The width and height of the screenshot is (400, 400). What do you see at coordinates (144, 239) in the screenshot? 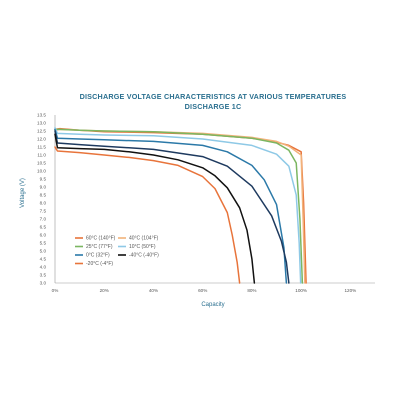
I see `legend-label: 40°C (104°F)` at bounding box center [144, 239].